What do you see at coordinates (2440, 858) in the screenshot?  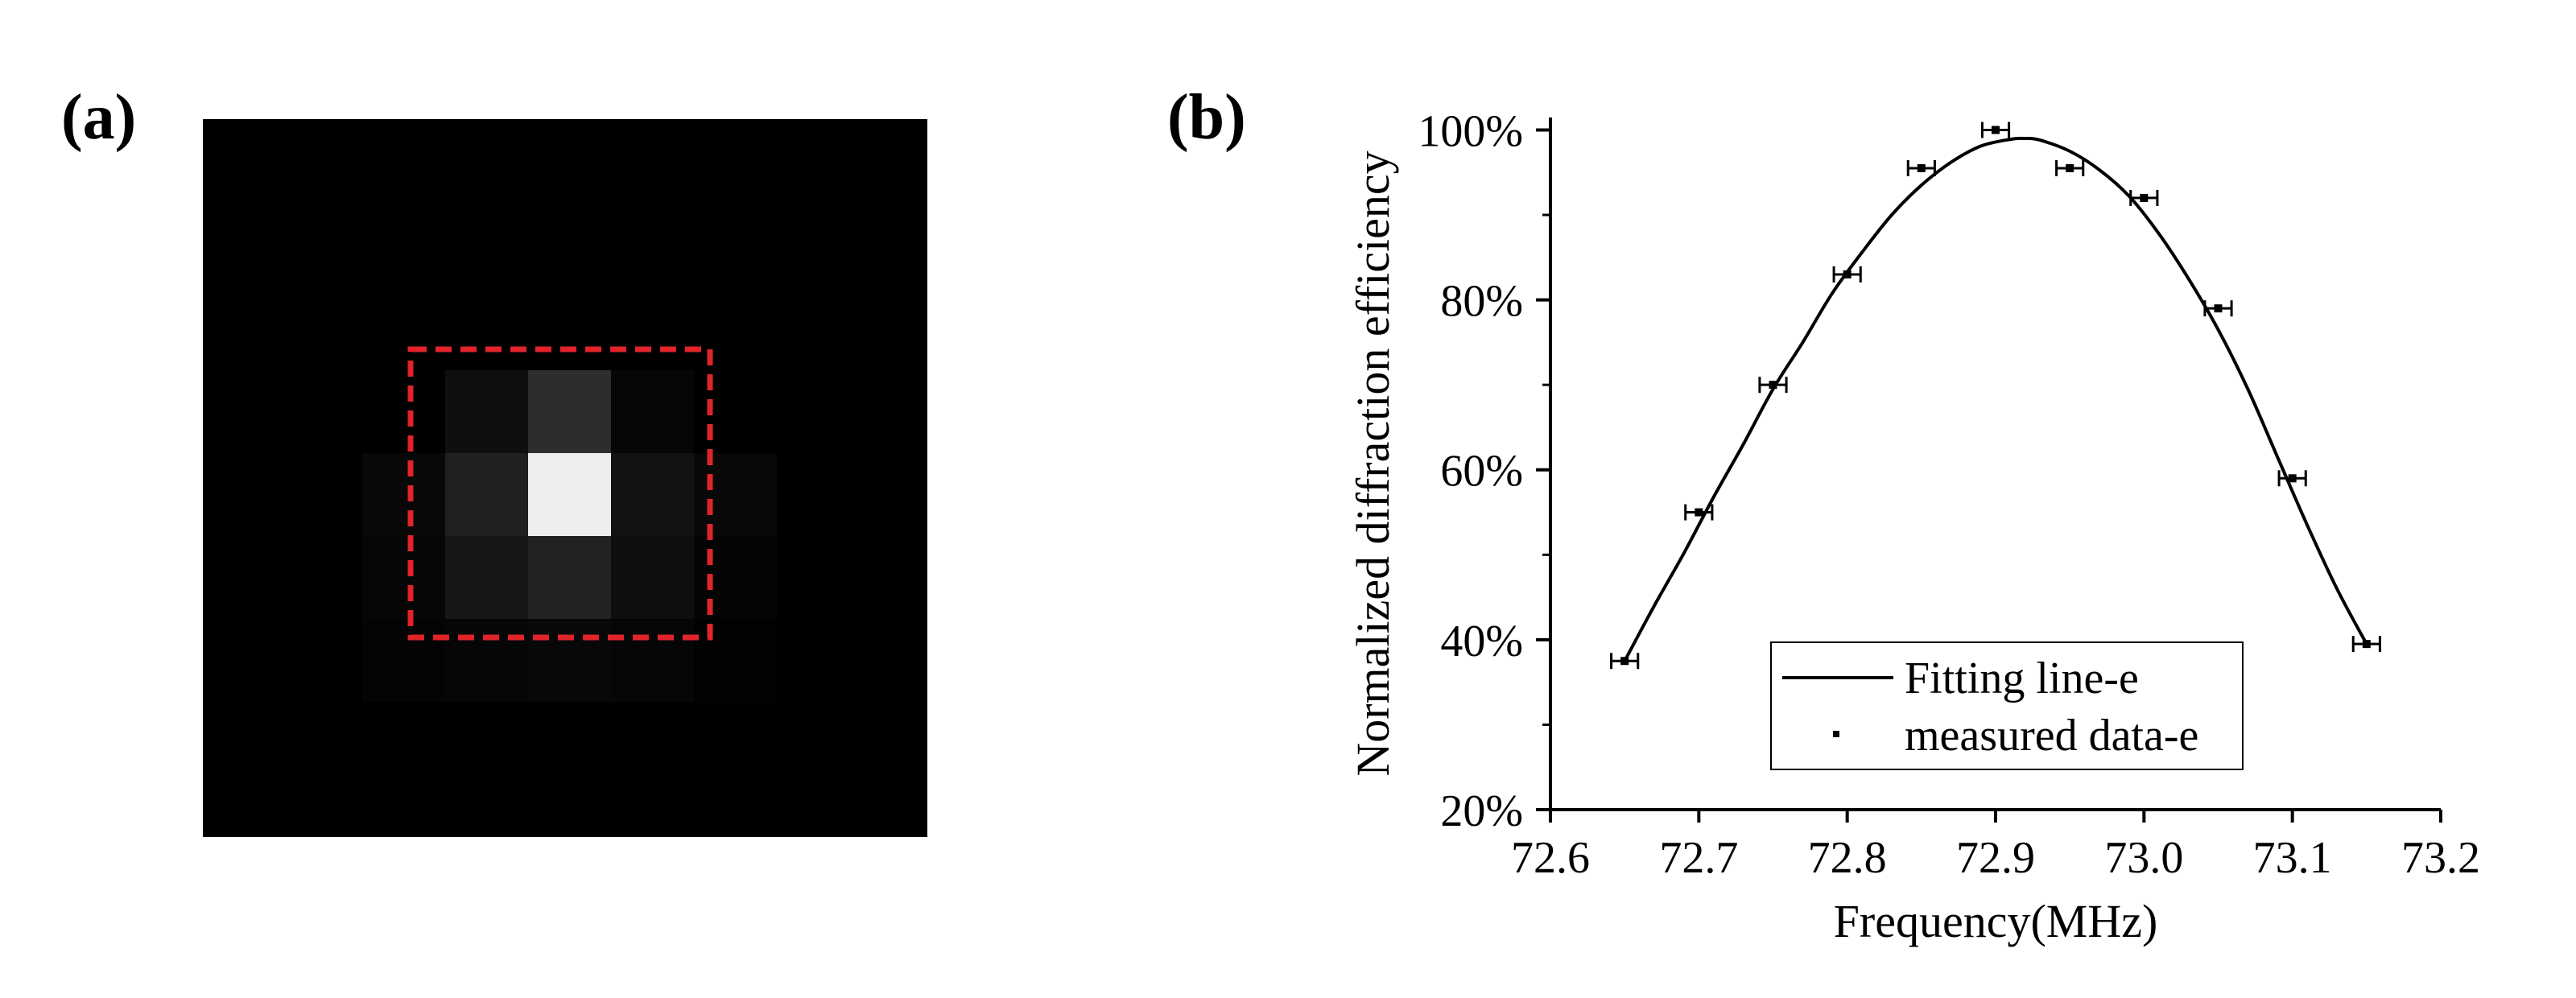 I see `x-tick-label: 73.2` at bounding box center [2440, 858].